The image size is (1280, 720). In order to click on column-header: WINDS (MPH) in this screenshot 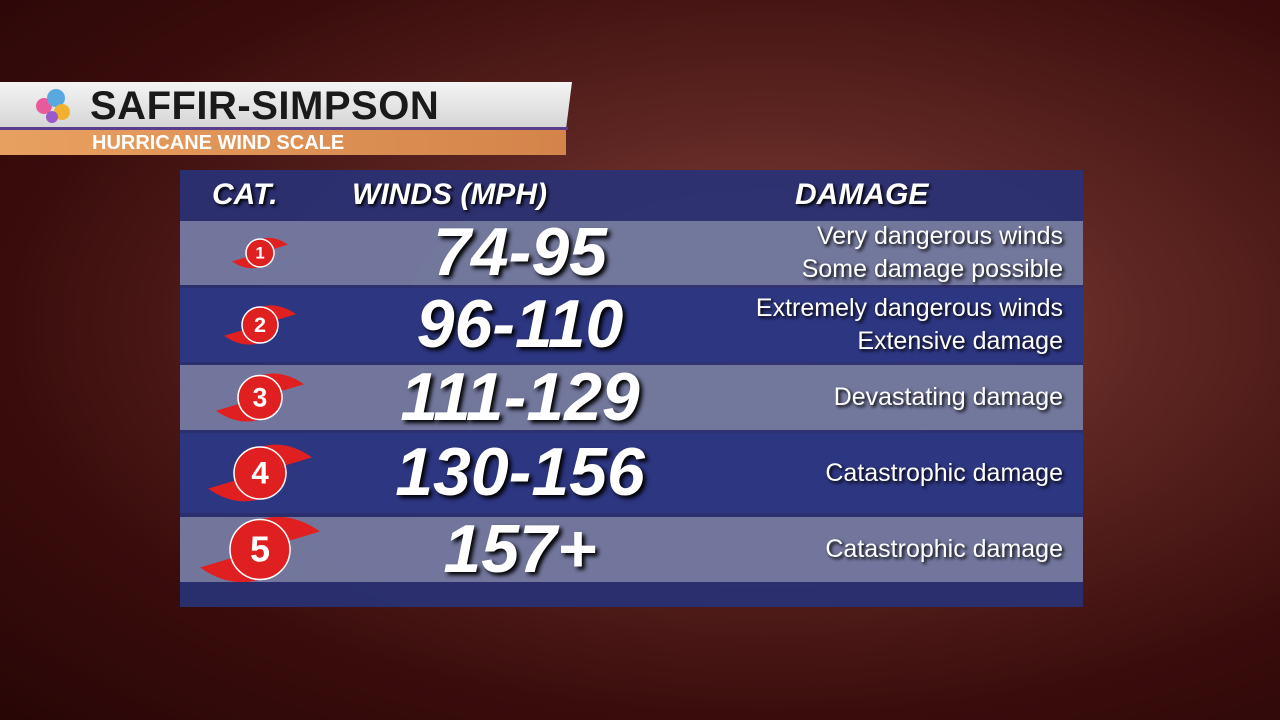, I will do `click(449, 194)`.